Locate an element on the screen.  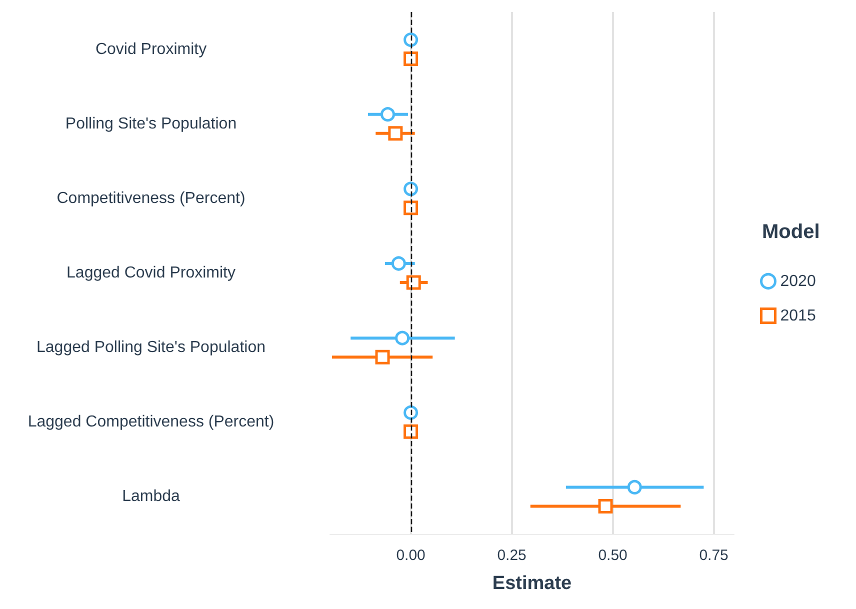
legend-label: 2020 is located at coordinates (798, 281).